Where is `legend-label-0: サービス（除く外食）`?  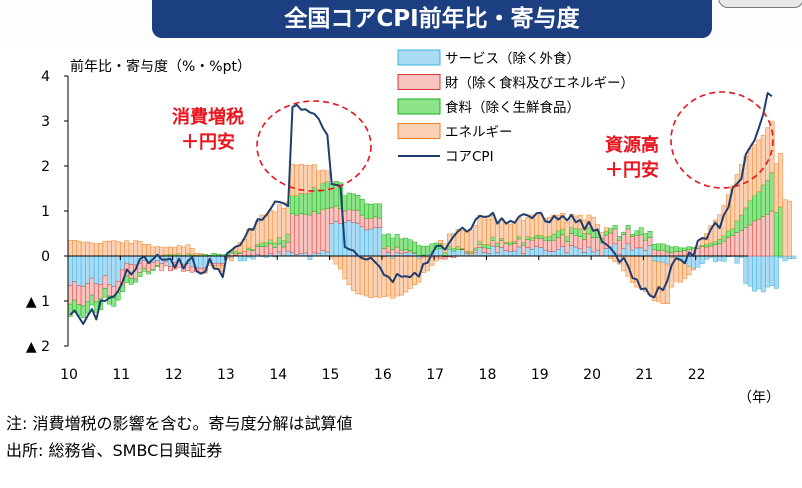 legend-label-0: サービス（除く外食） is located at coordinates (512, 58).